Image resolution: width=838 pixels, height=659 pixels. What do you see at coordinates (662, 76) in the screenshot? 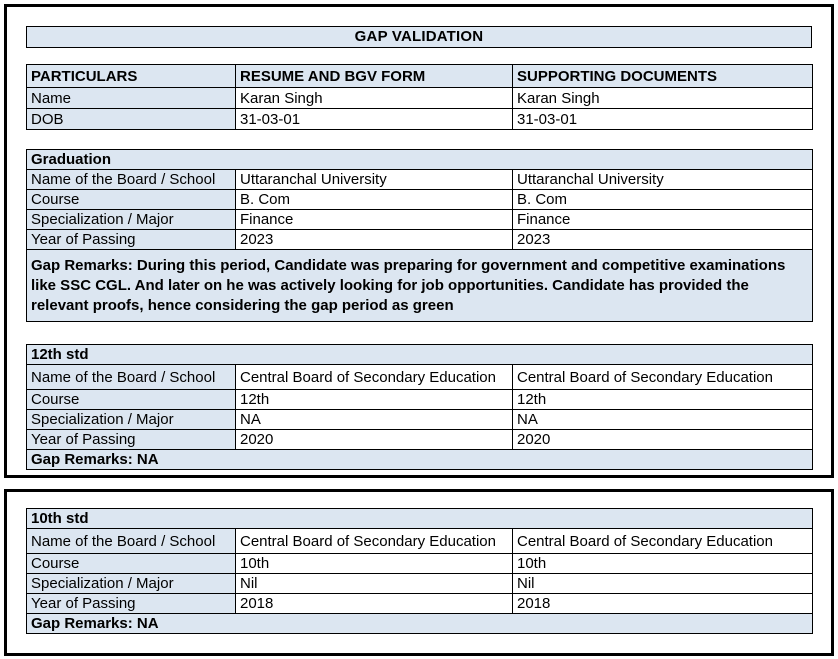
I see `column-header-supporting-docs: SUPPORTING DOCUMENTS` at bounding box center [662, 76].